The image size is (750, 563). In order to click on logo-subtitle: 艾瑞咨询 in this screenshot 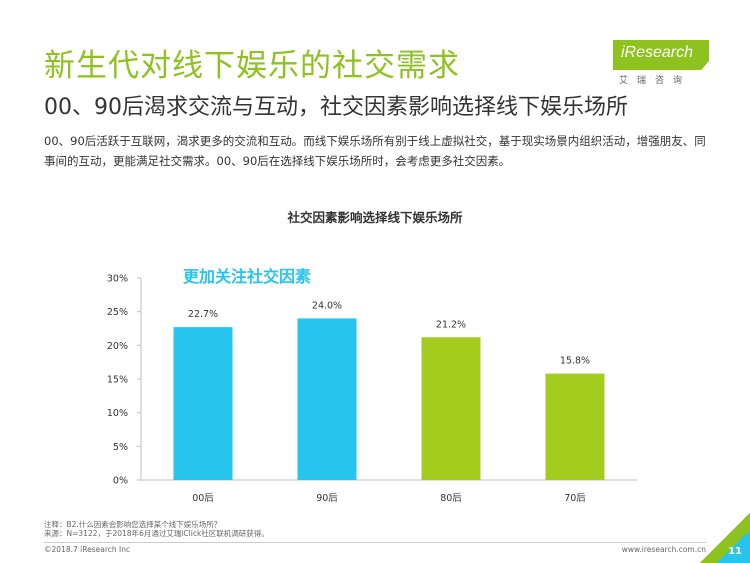, I will do `click(655, 81)`.